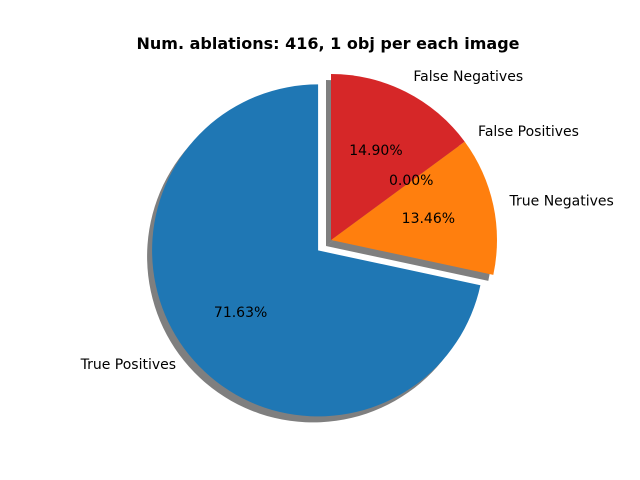 This screenshot has height=480, width=640. Describe the element at coordinates (375, 151) in the screenshot. I see `pct-label-false-negatives: 14.90%` at that location.